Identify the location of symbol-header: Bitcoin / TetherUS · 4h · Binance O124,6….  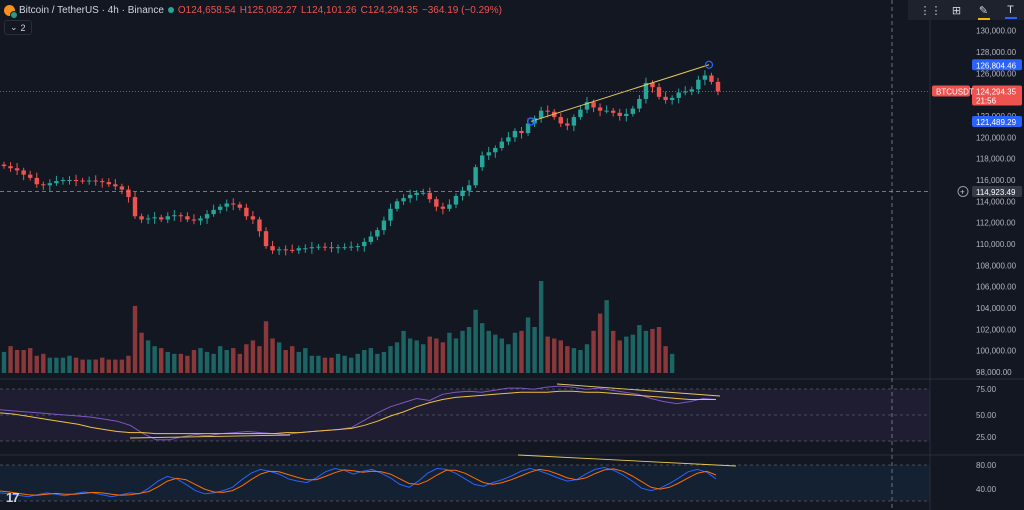
(253, 11).